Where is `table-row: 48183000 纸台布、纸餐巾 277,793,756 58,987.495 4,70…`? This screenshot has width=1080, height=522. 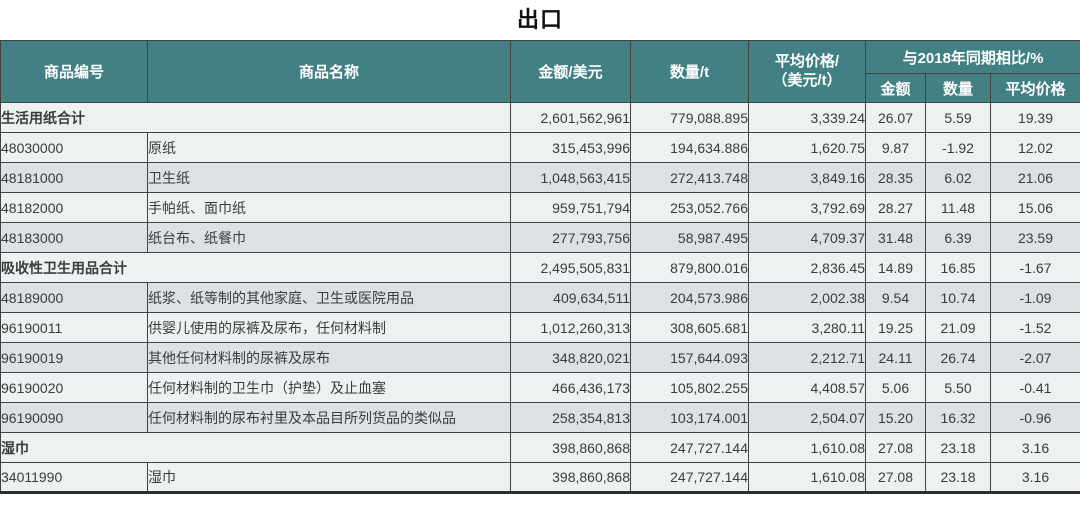 table-row: 48183000 纸台布、纸餐巾 277,793,756 58,987.495 4,70… is located at coordinates (540, 237).